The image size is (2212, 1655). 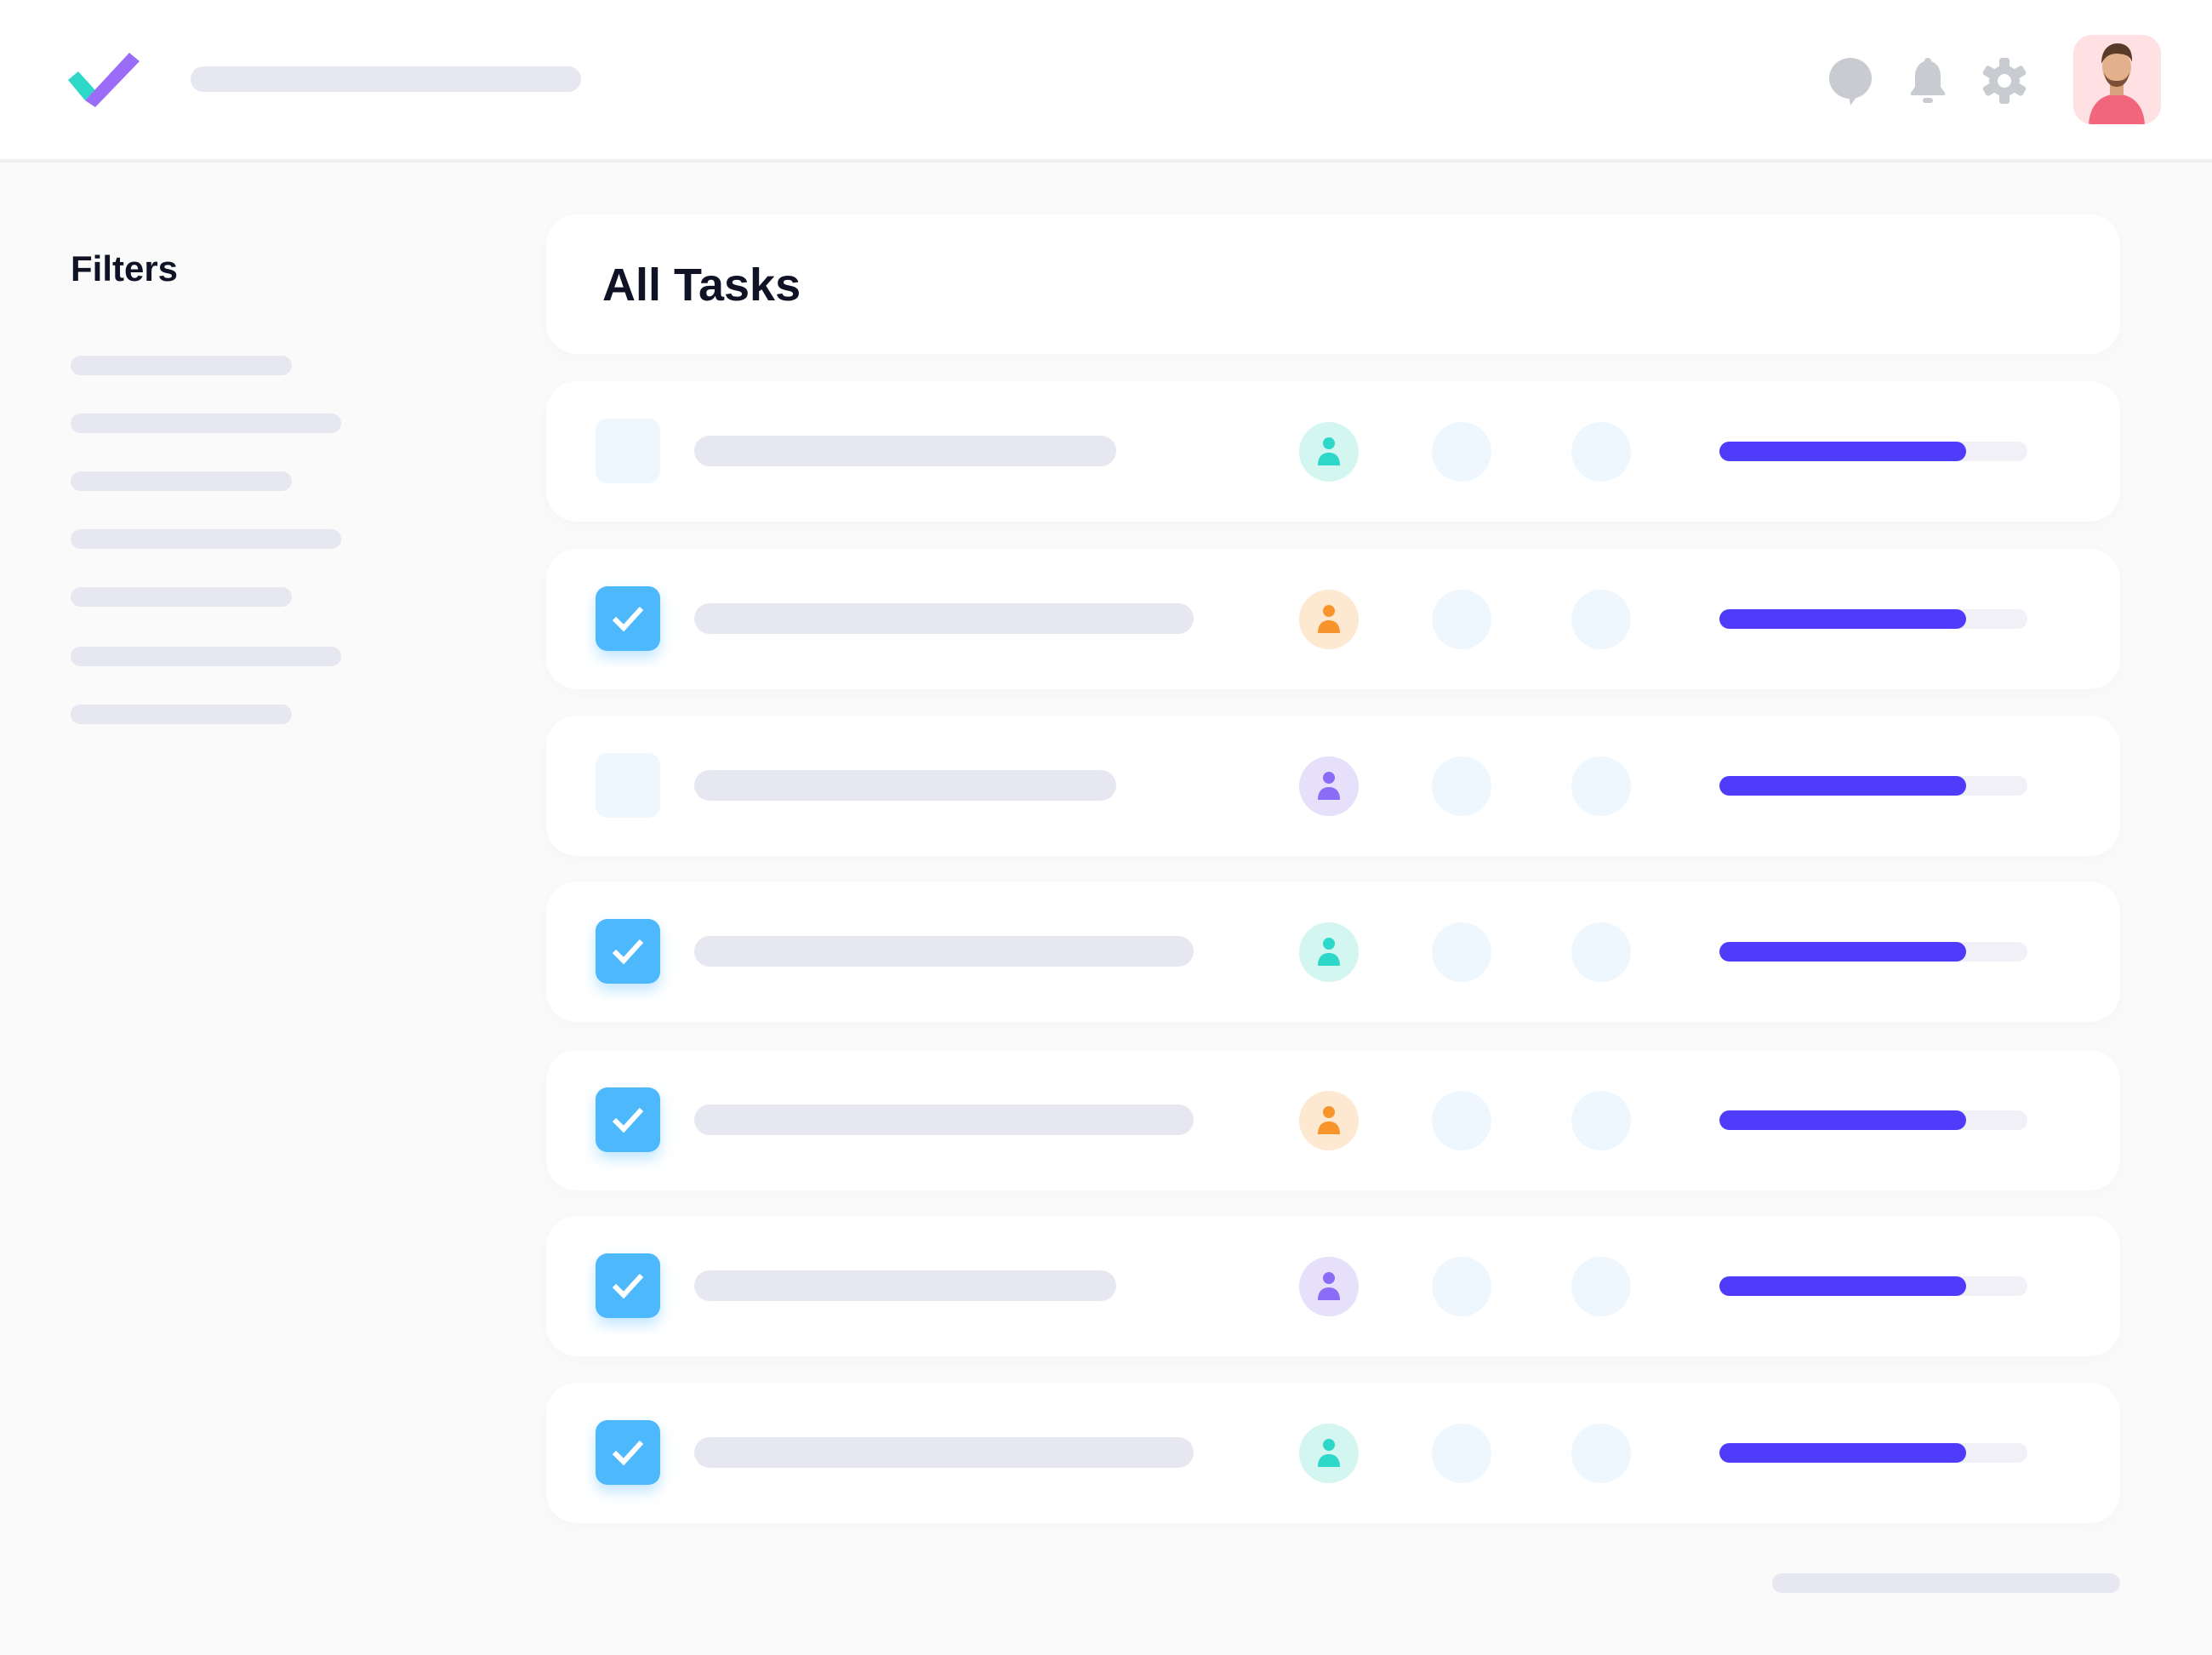 I want to click on chat-icon, so click(x=1850, y=81).